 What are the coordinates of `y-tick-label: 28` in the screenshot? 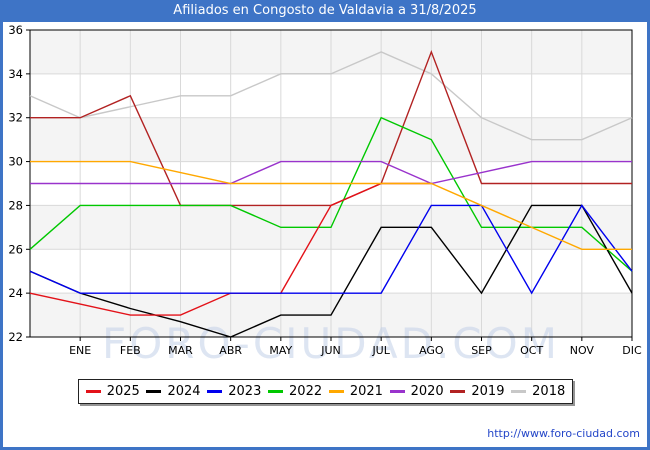 It's located at (15, 205).